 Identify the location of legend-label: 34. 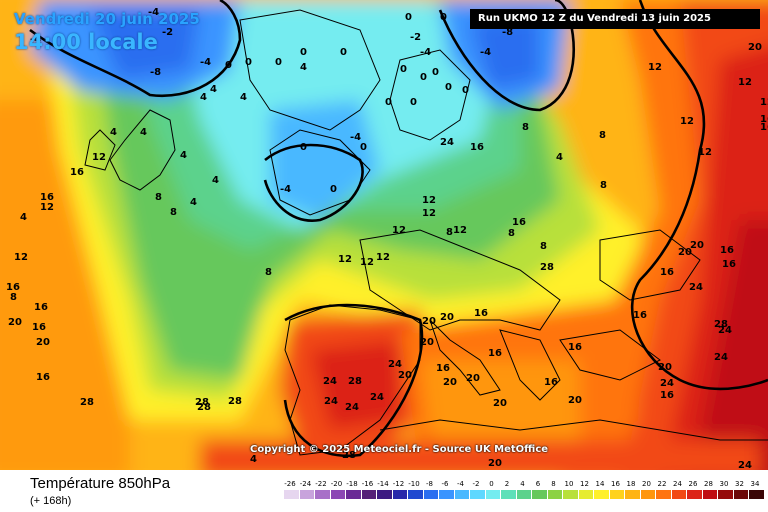
(755, 484).